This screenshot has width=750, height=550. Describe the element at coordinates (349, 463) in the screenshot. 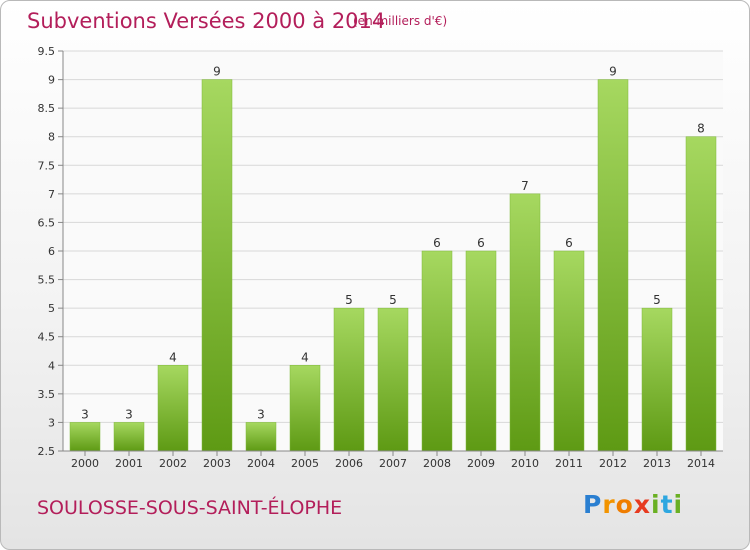

I see `x-tick-label: 2006` at that location.